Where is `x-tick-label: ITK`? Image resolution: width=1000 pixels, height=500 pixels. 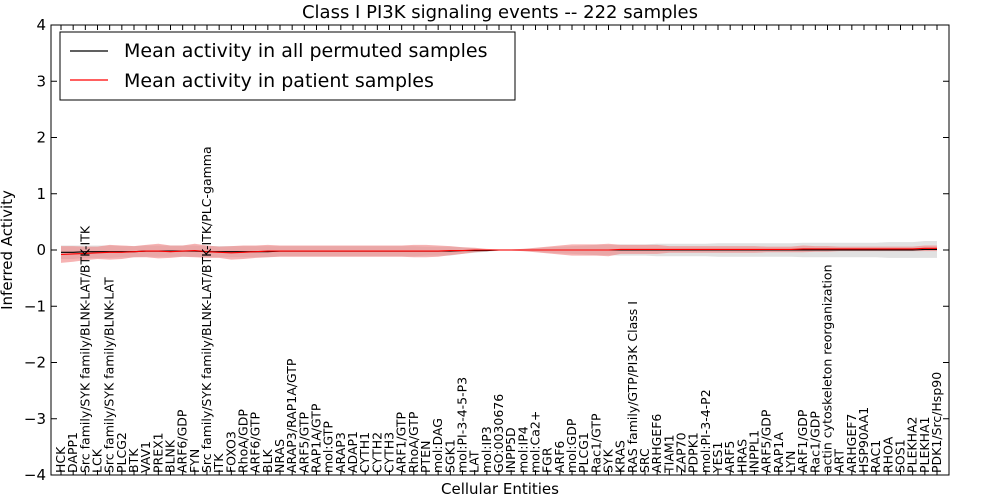 x-tick-label: ITK is located at coordinates (218, 463).